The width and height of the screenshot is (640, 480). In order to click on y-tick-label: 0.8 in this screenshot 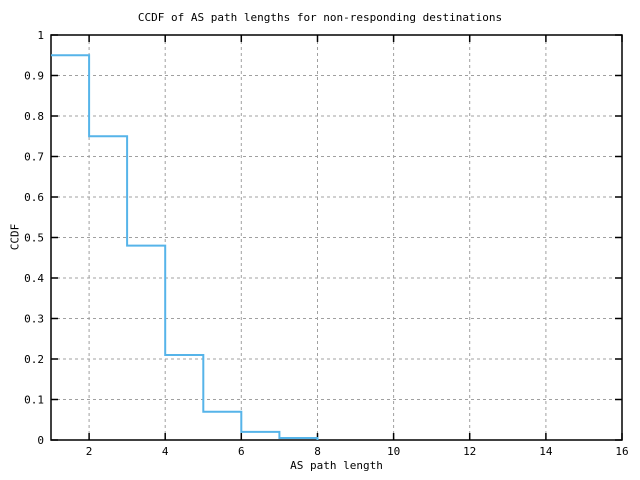, I will do `click(34, 116)`.